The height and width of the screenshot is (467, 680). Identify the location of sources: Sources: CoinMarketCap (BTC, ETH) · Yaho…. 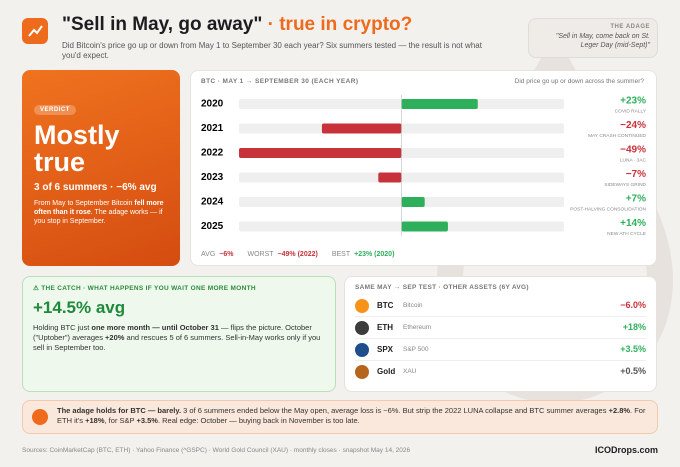
(216, 450).